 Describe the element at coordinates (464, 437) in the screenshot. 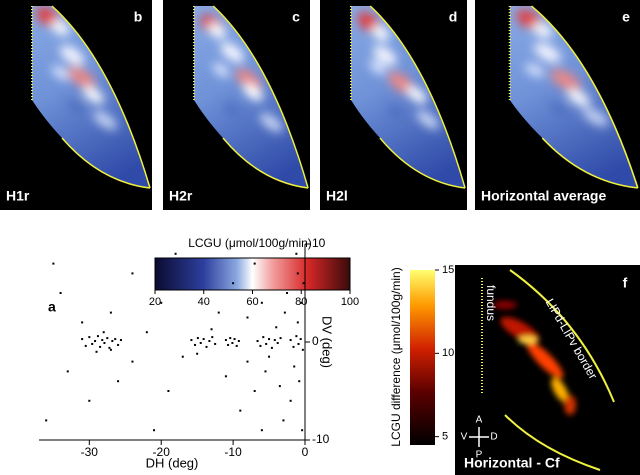

I see `compass-label: V` at that location.